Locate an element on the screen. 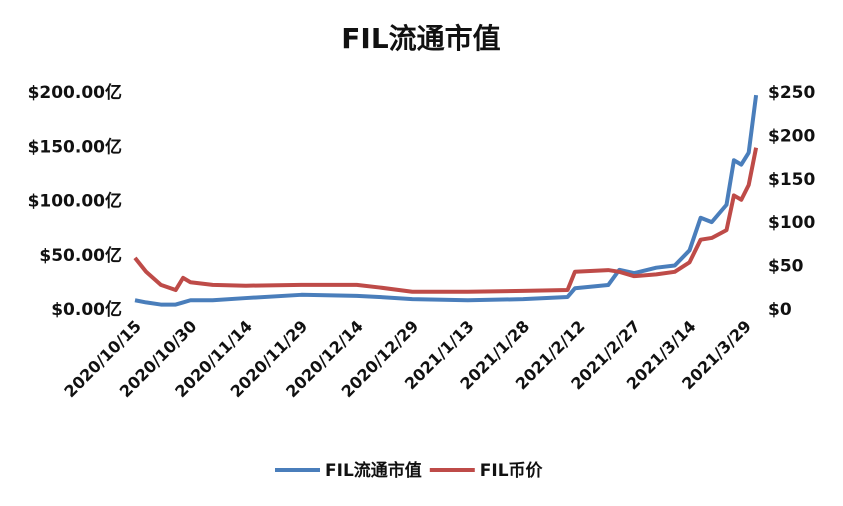  legend-label: FIL流通市值 is located at coordinates (373, 470).